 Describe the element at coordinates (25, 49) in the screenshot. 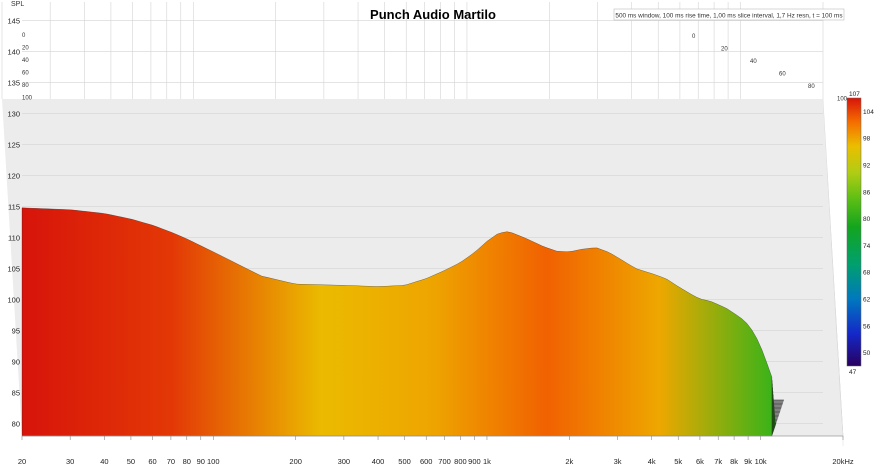

I see `time-axis-label-left: 20` at that location.